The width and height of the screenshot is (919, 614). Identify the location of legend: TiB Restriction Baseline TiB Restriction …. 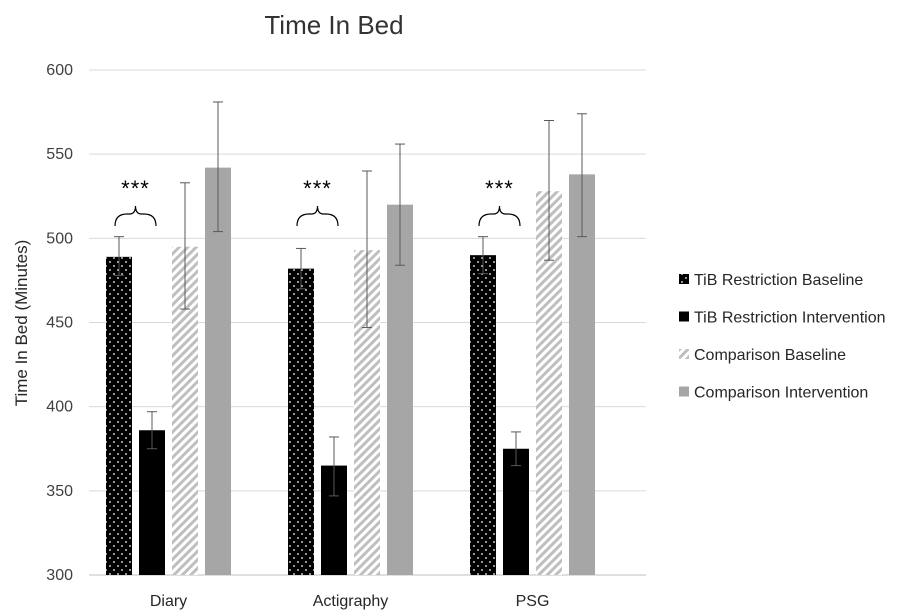
(782, 337).